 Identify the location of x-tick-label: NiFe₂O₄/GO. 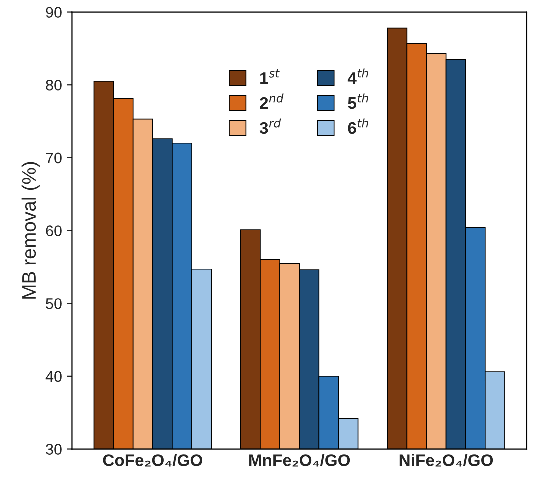
(447, 460).